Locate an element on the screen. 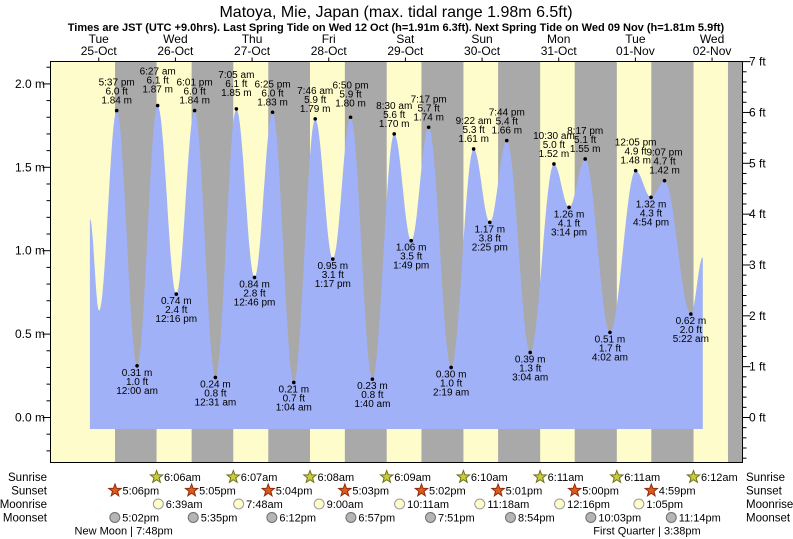  low-tide-annotation-line: 12:00 am is located at coordinates (137, 391).